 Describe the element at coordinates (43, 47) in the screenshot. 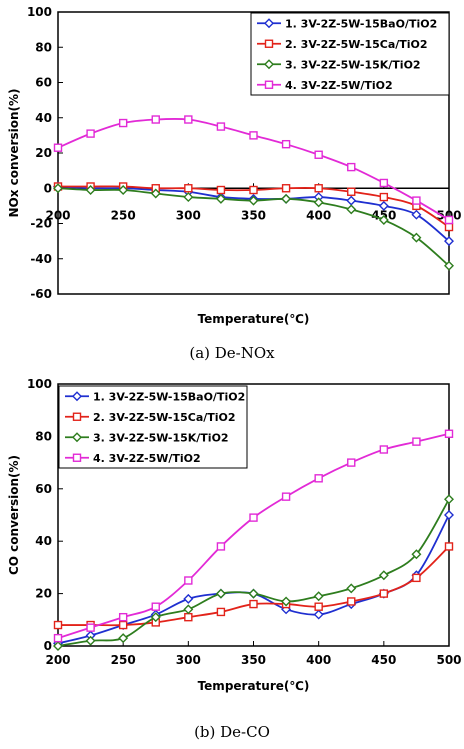

I see `y-tick-label: 80` at that location.